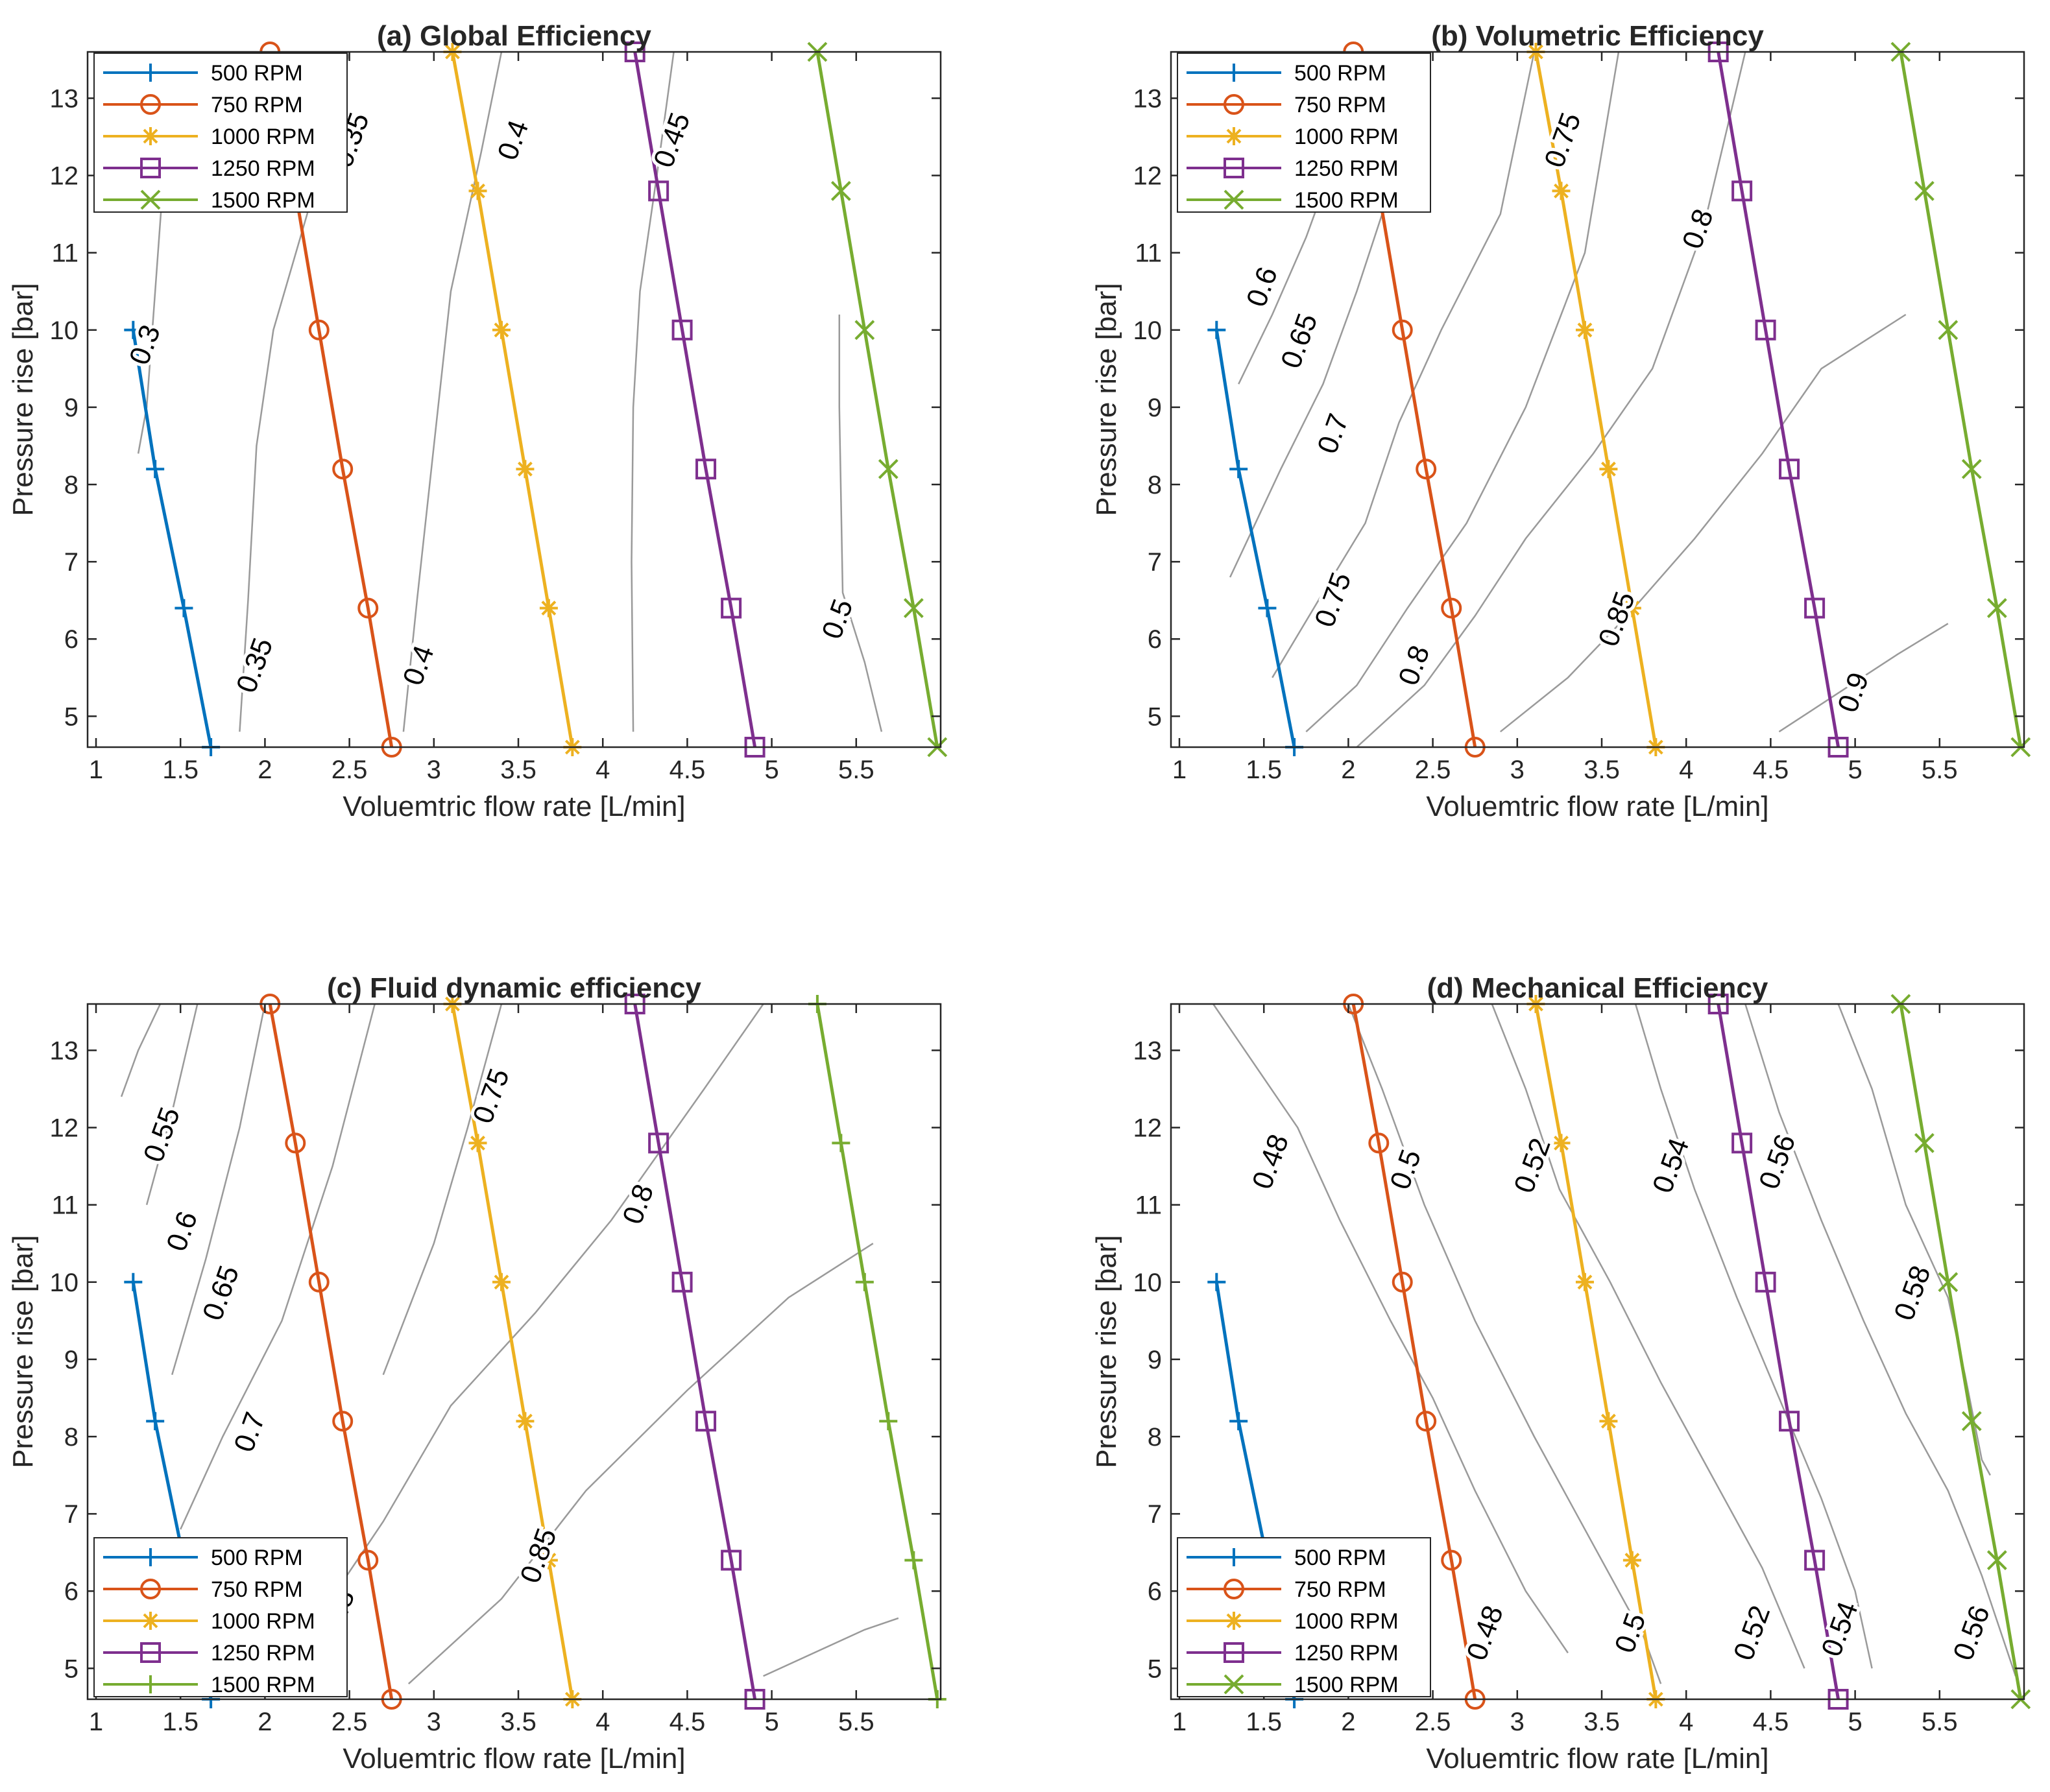 The height and width of the screenshot is (1792, 2050). I want to click on legend-label: 1000 RPM, so click(1346, 137).